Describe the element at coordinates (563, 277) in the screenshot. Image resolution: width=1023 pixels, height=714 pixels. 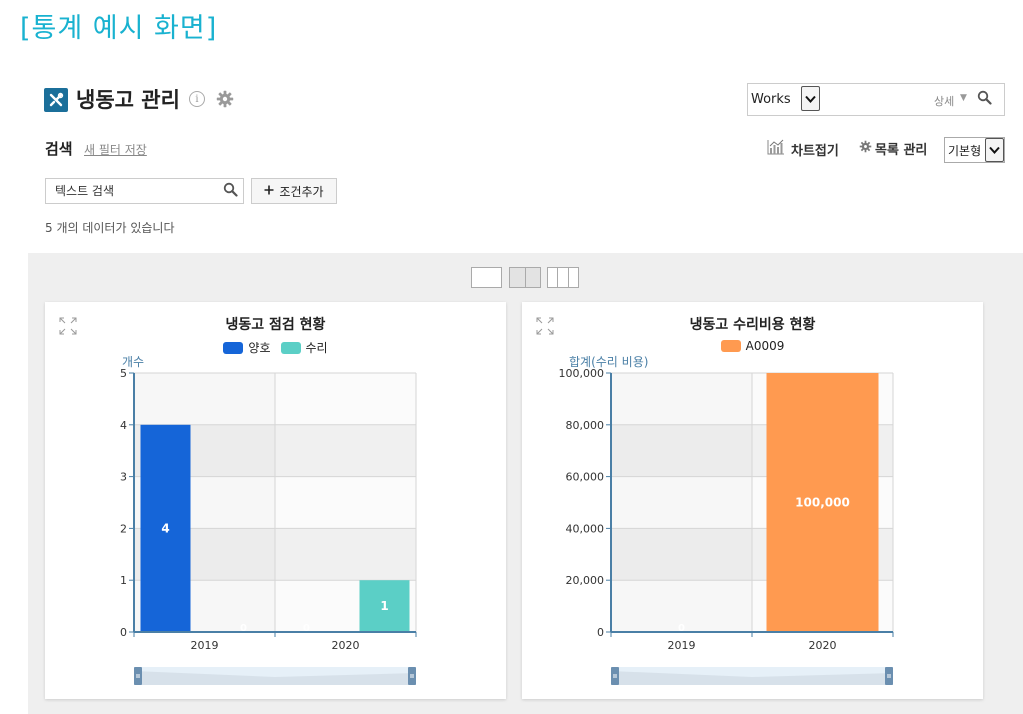
I see `layout-three-column-button` at that location.